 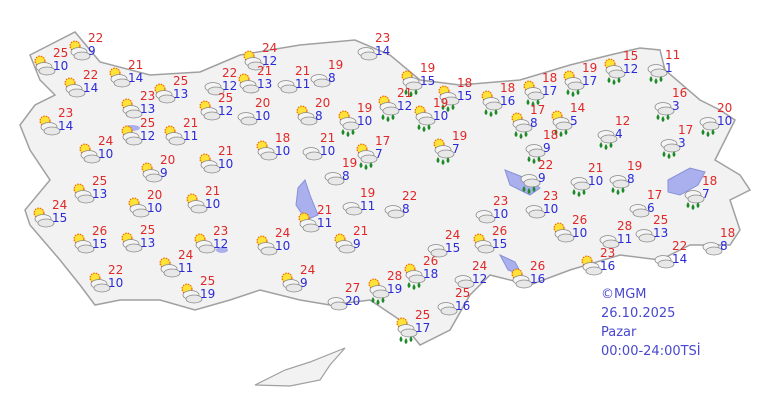 I want to click on station: 17 6, so click(x=650, y=206).